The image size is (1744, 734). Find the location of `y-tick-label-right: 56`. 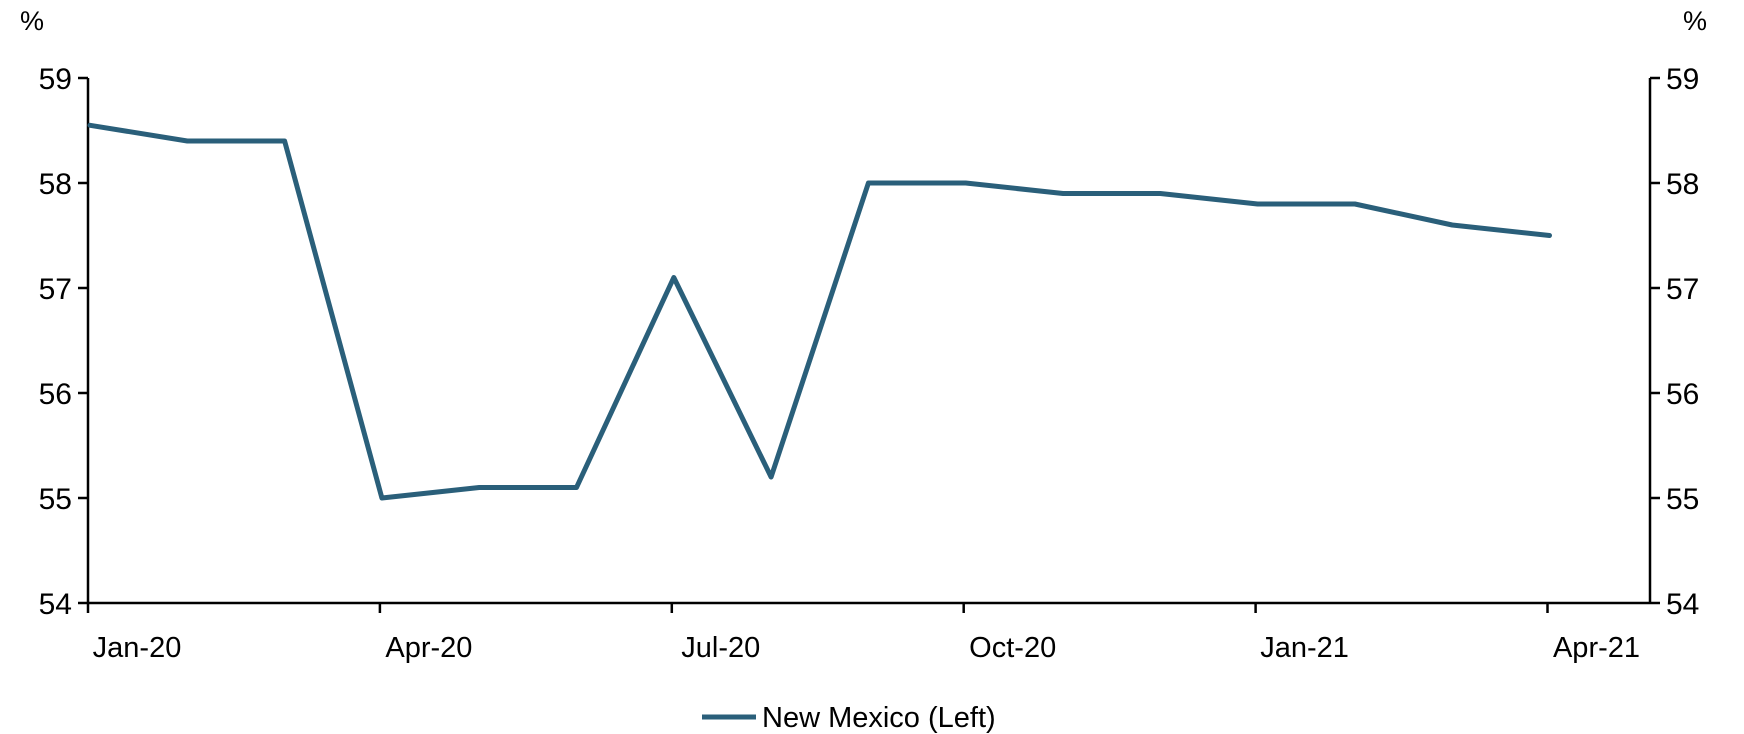

y-tick-label-right: 56 is located at coordinates (1682, 394).